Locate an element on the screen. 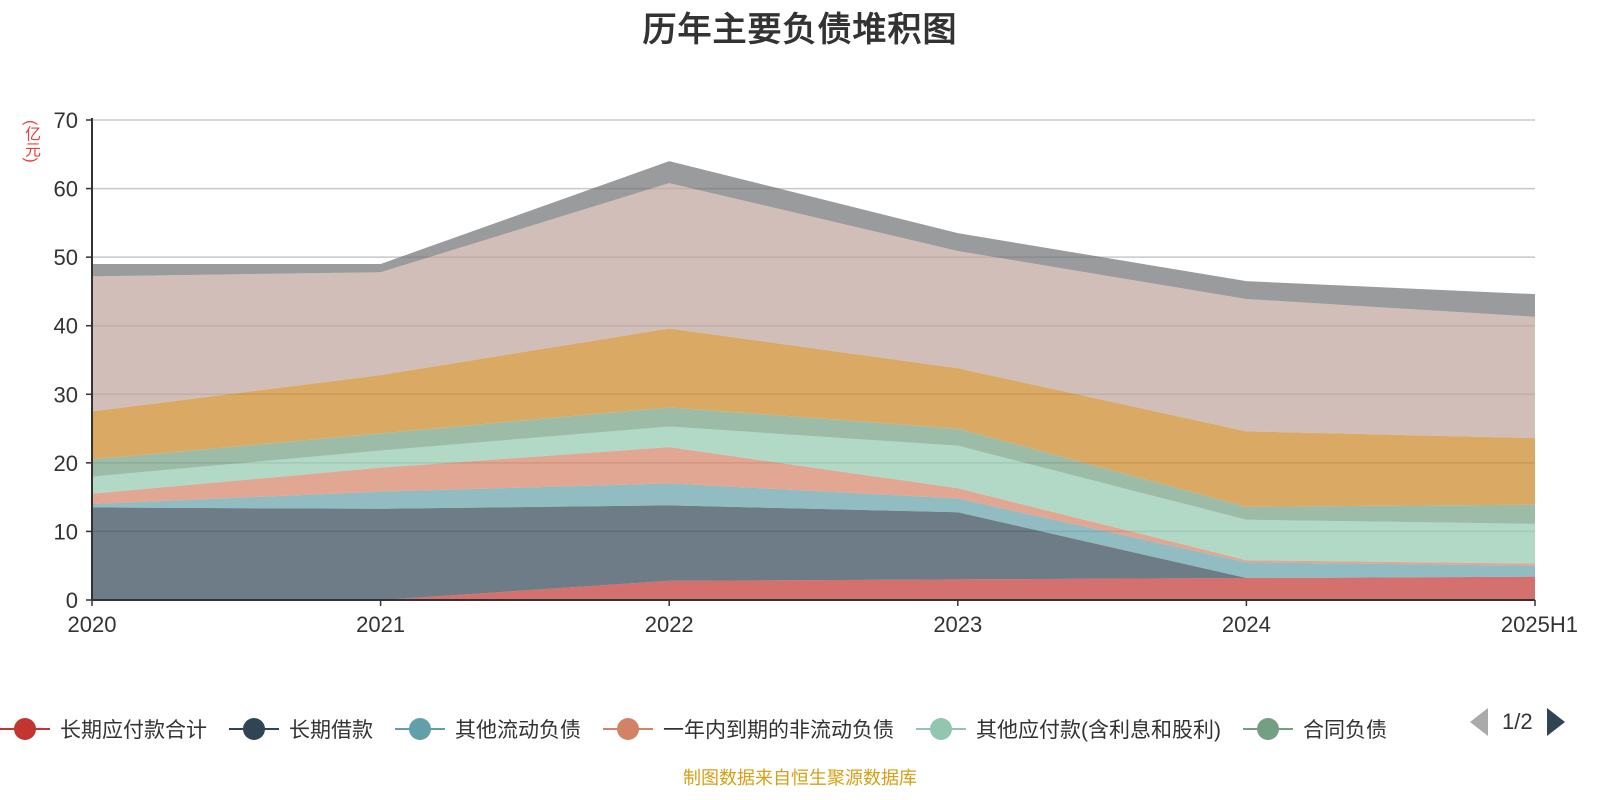 This screenshot has height=800, width=1600. legend-item: 一年内到期的非流动负债 is located at coordinates (748, 729).